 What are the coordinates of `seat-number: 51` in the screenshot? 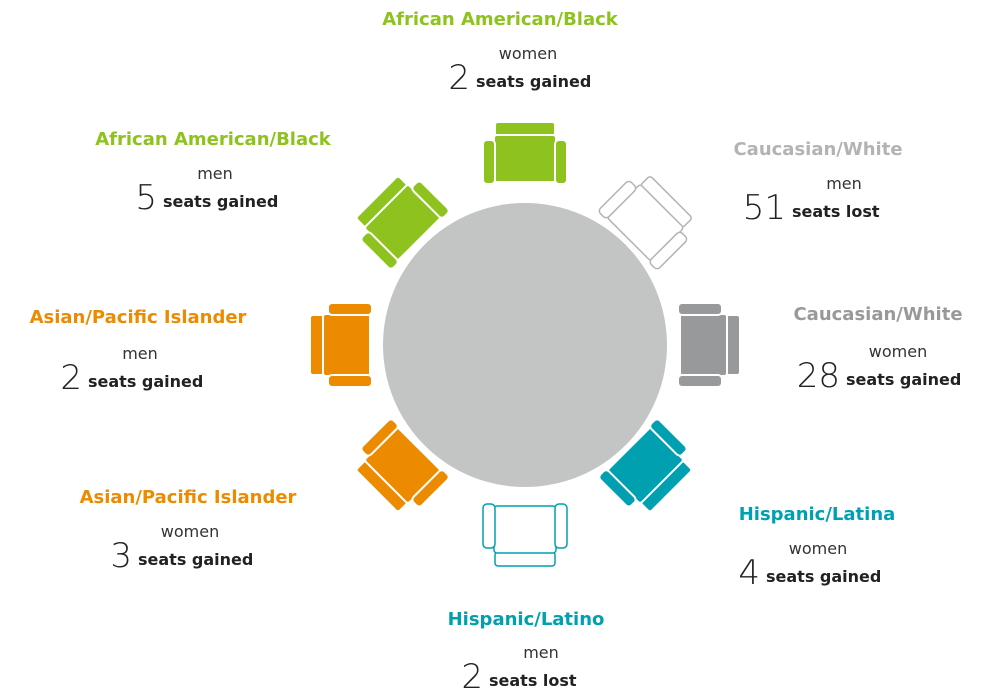 It's located at (764, 208).